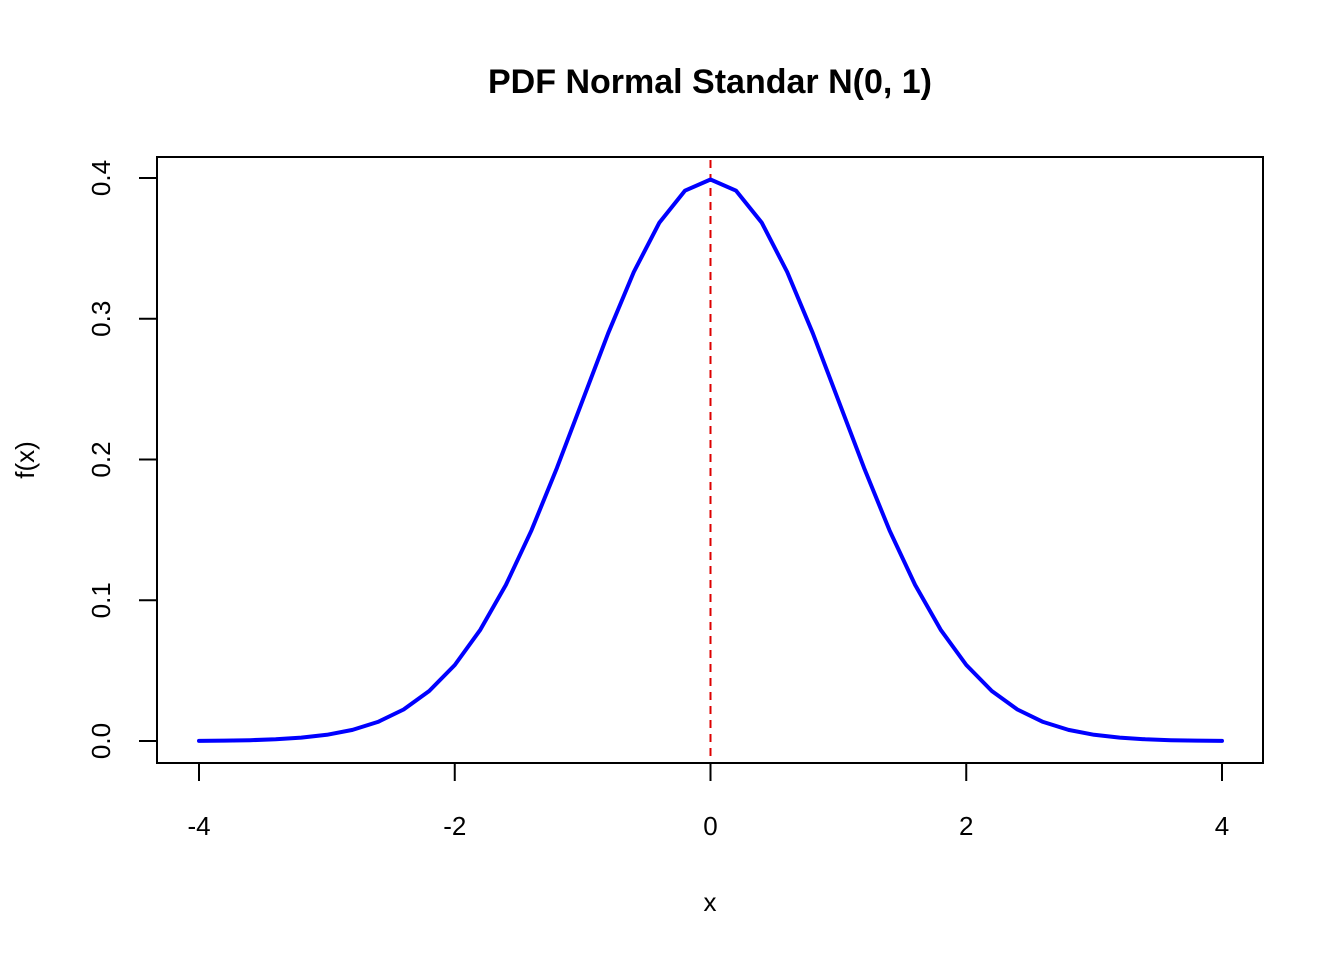 The image size is (1344, 960). Describe the element at coordinates (710, 82) in the screenshot. I see `chart-title: PDF Normal Standar N(0, 1)` at that location.